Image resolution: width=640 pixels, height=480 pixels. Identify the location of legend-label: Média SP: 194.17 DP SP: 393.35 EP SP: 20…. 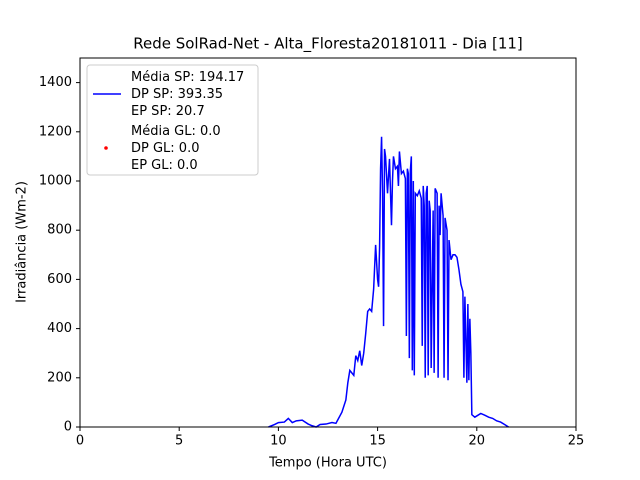
(188, 94).